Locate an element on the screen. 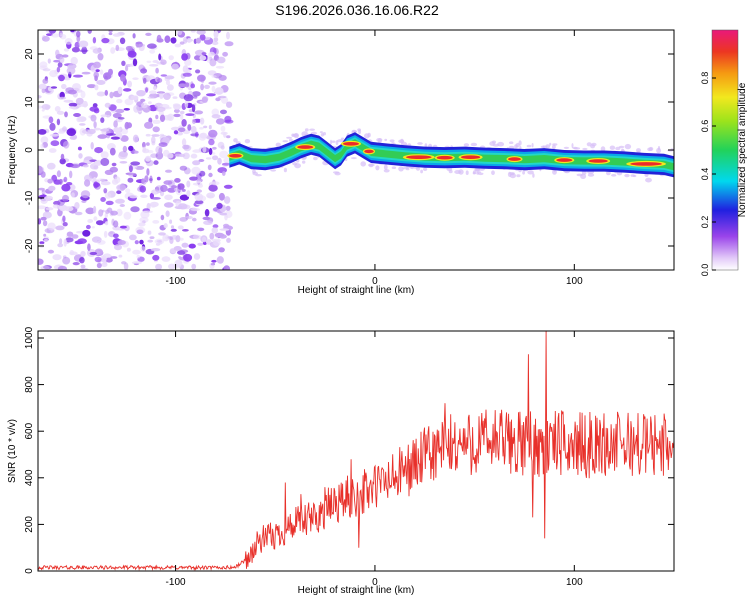 Image resolution: width=750 pixels, height=600 pixels. spectral-ridge is located at coordinates (450, 155).